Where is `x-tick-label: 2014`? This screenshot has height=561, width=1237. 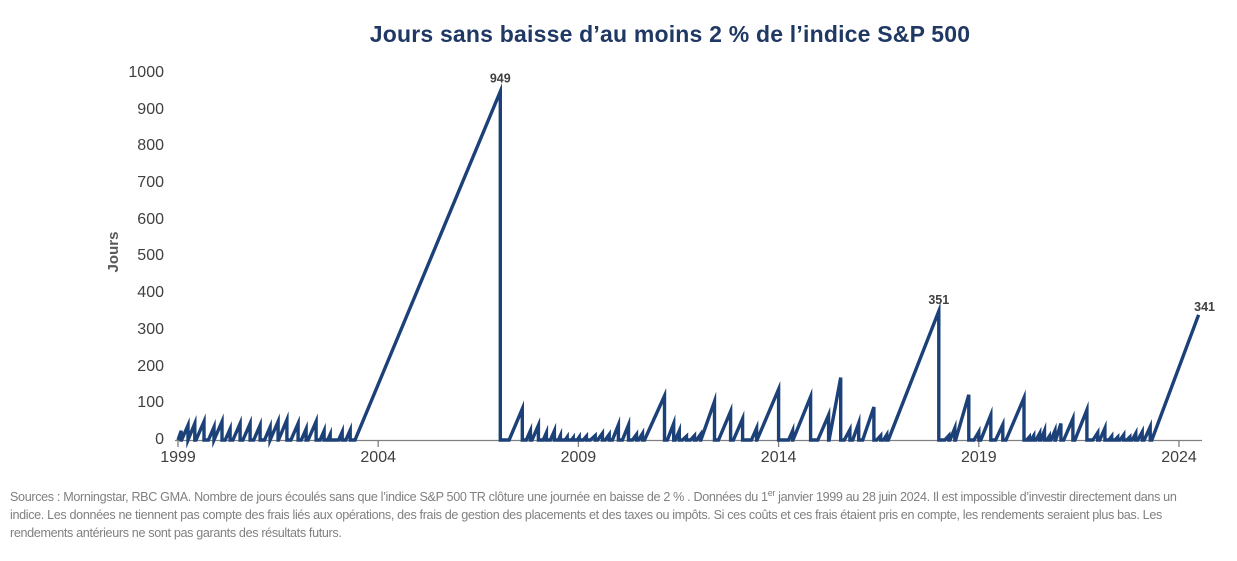
x-tick-label: 2014 is located at coordinates (778, 457).